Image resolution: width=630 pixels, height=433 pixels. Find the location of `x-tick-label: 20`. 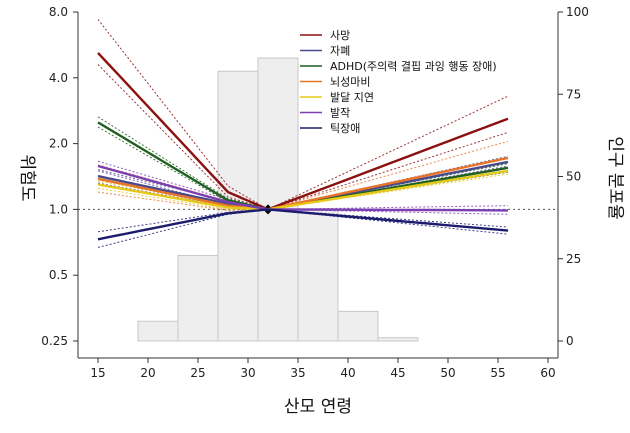

x-tick-label: 20 is located at coordinates (147, 373).